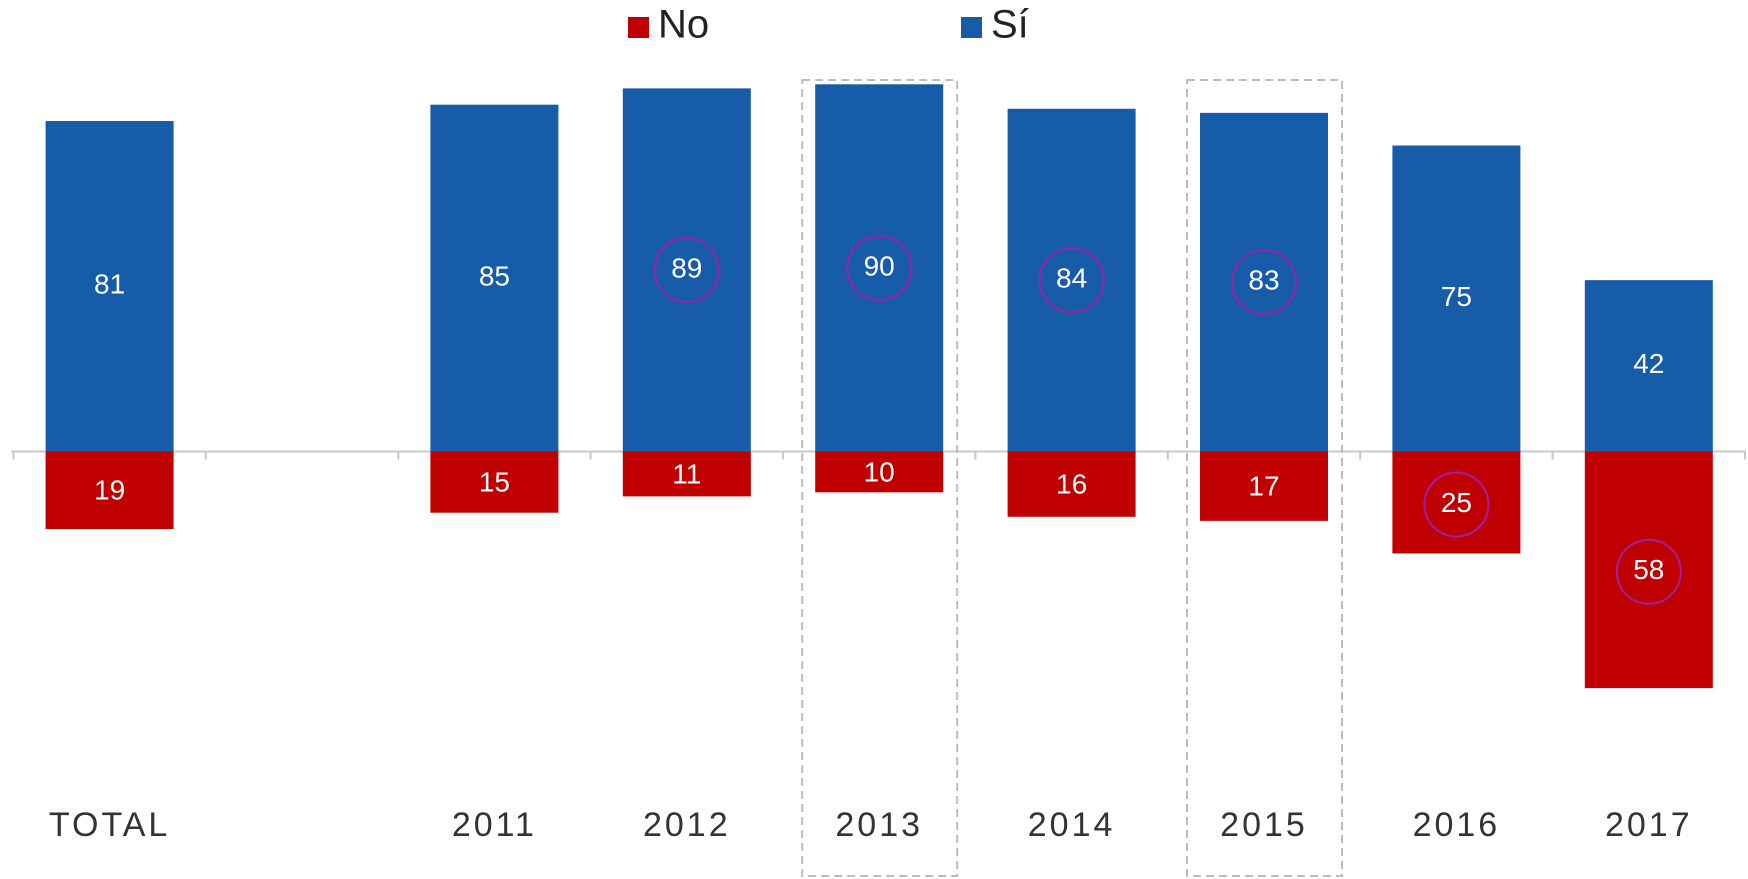 The image size is (1748, 879). I want to click on value-label: 90, so click(879, 265).